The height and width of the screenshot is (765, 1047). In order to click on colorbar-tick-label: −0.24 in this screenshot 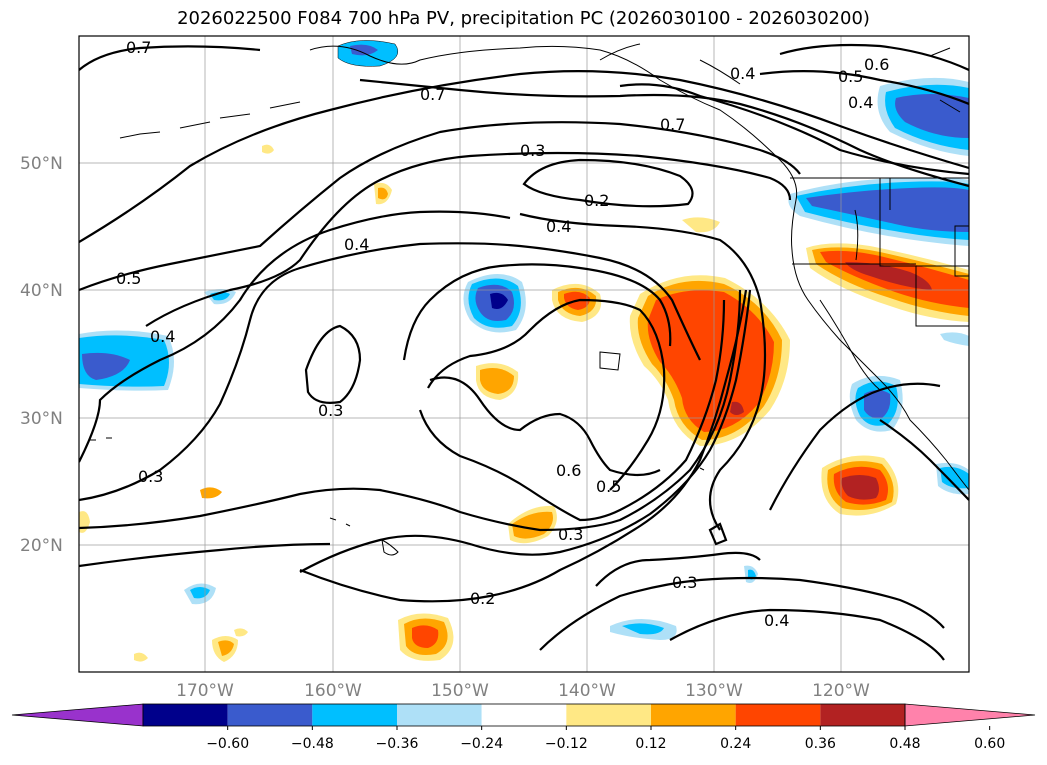, I will do `click(481, 744)`.